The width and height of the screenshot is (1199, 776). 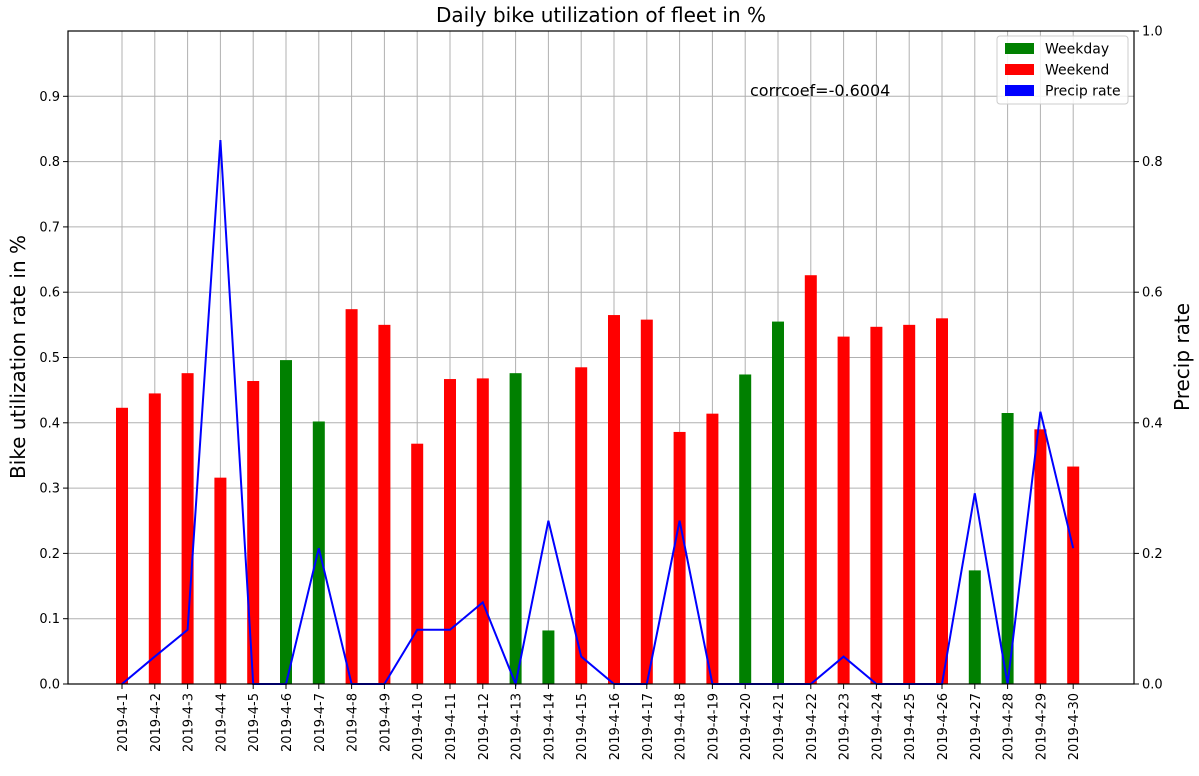 What do you see at coordinates (1019, 69) in the screenshot?
I see `legend-swatch-weekend` at bounding box center [1019, 69].